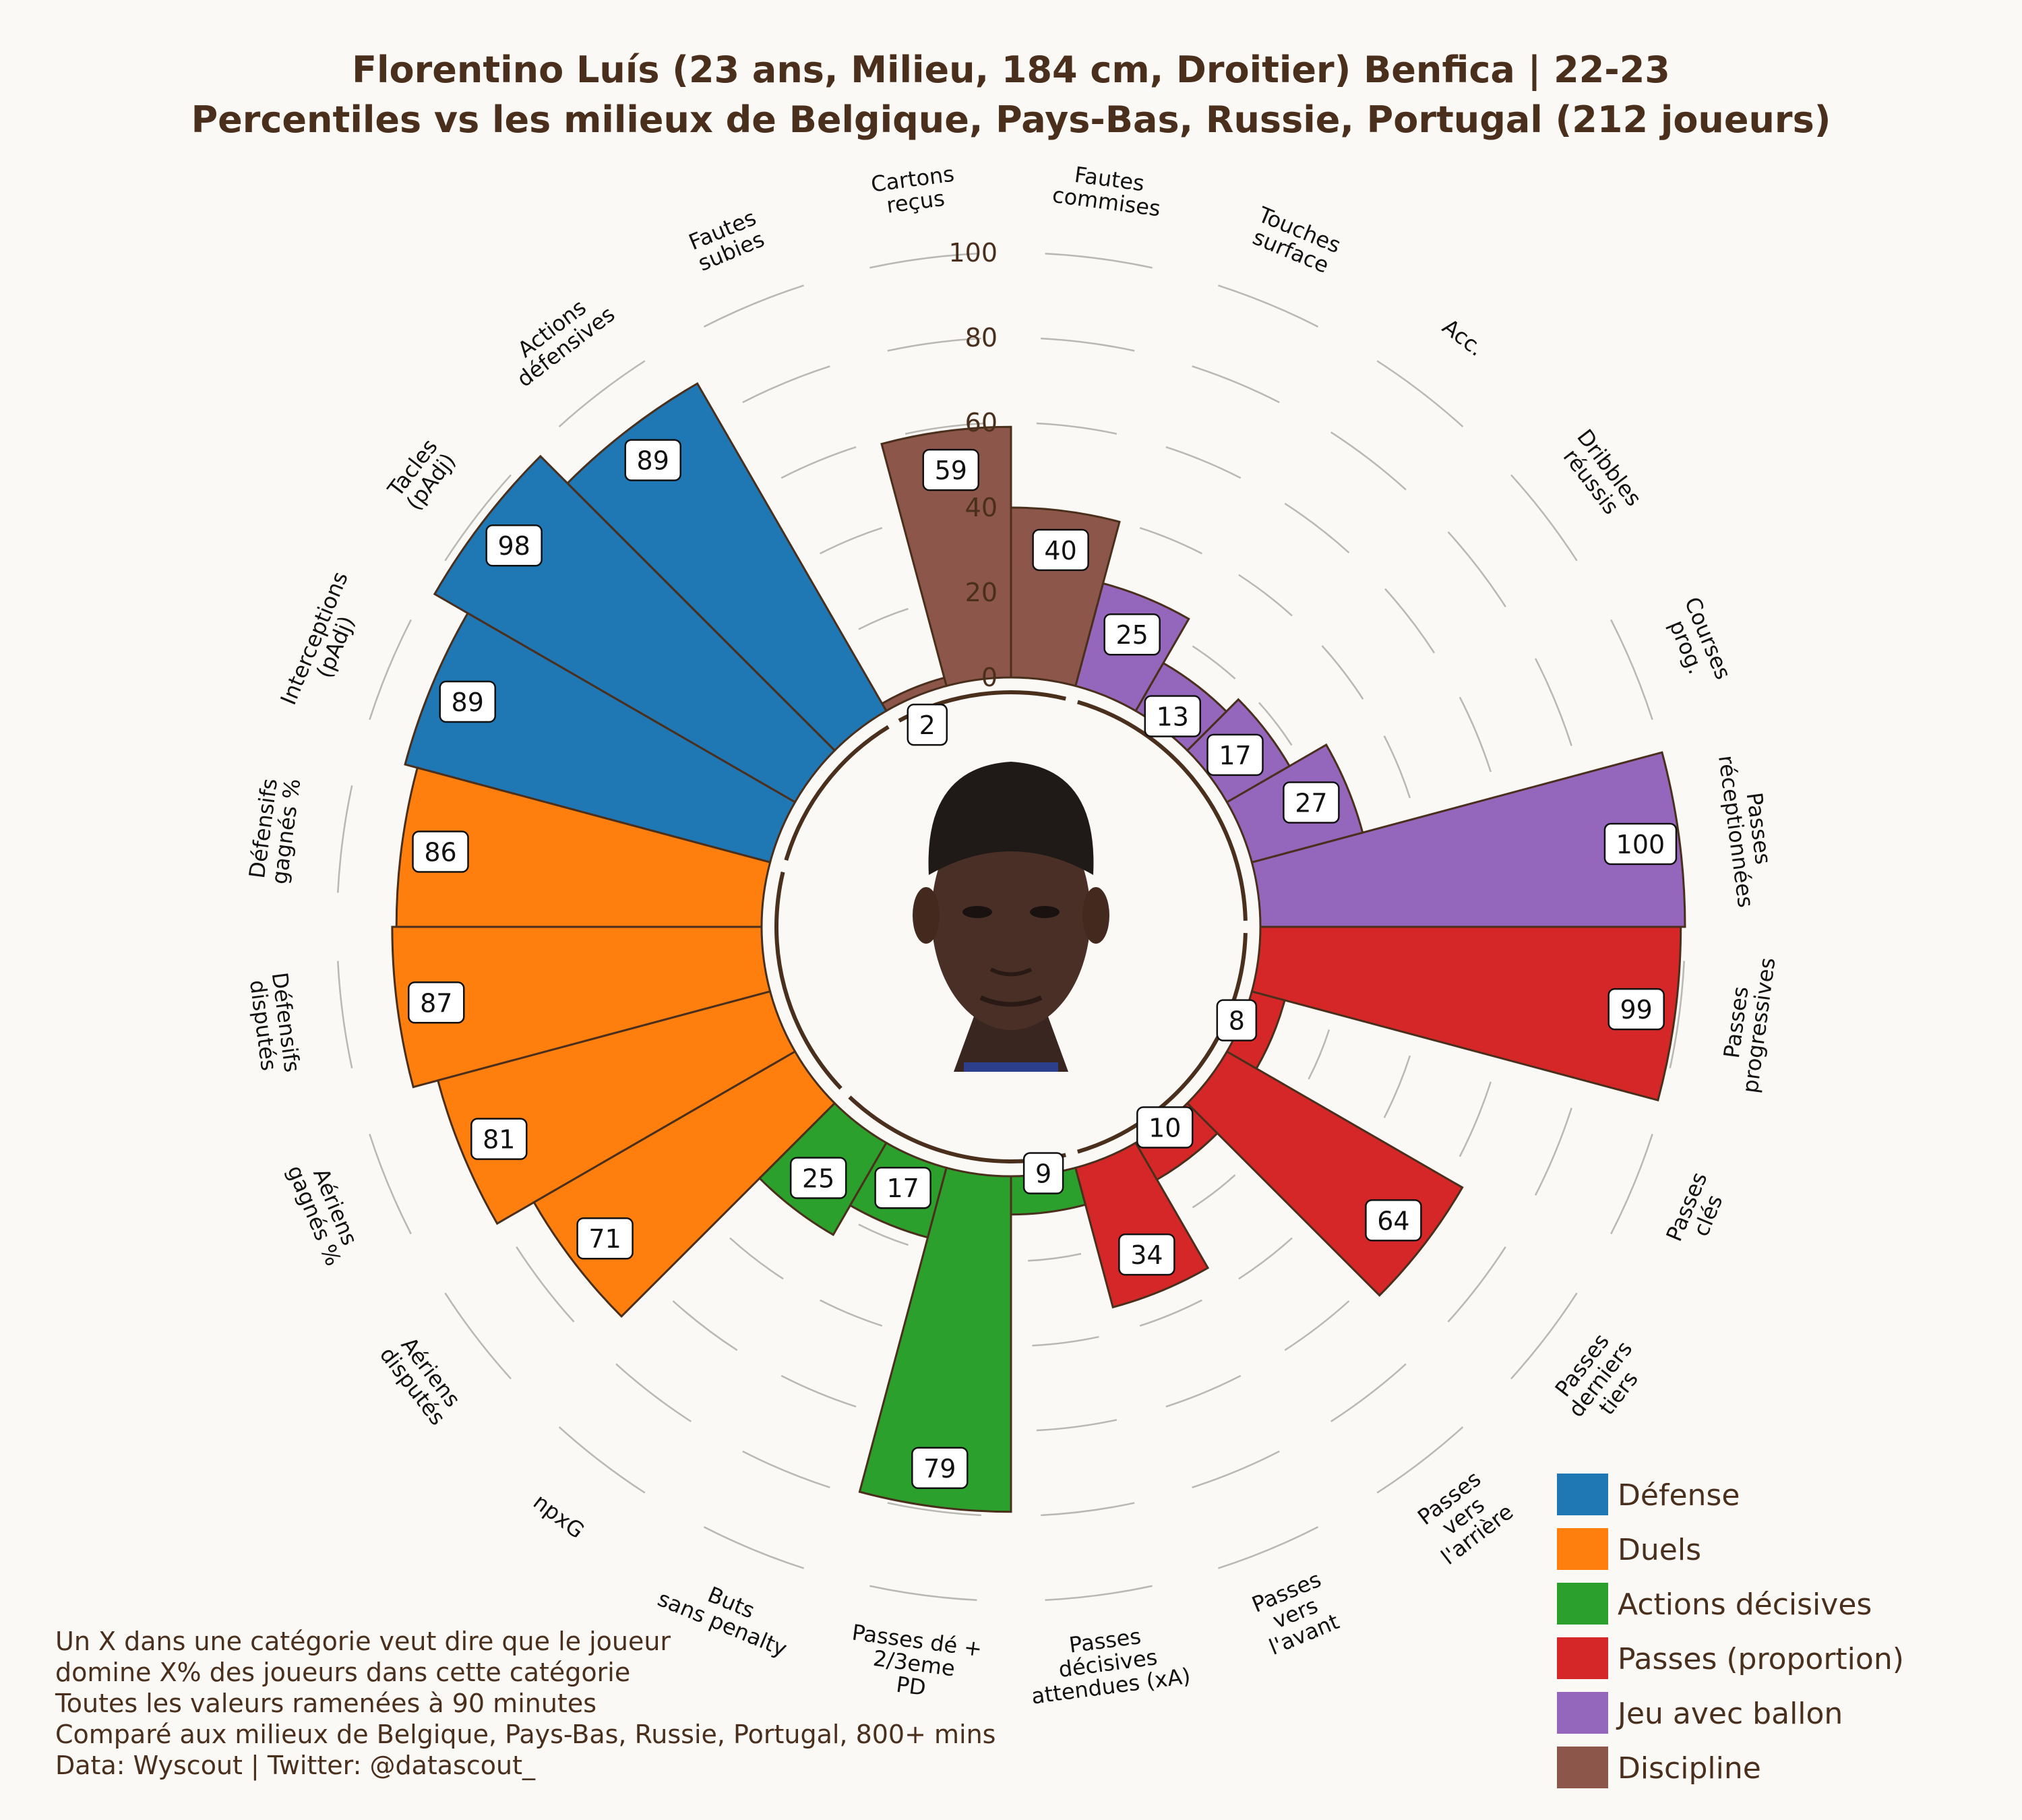 This screenshot has height=1820, width=2022. Describe the element at coordinates (981, 507) in the screenshot. I see `radial-tick-label: 40` at that location.